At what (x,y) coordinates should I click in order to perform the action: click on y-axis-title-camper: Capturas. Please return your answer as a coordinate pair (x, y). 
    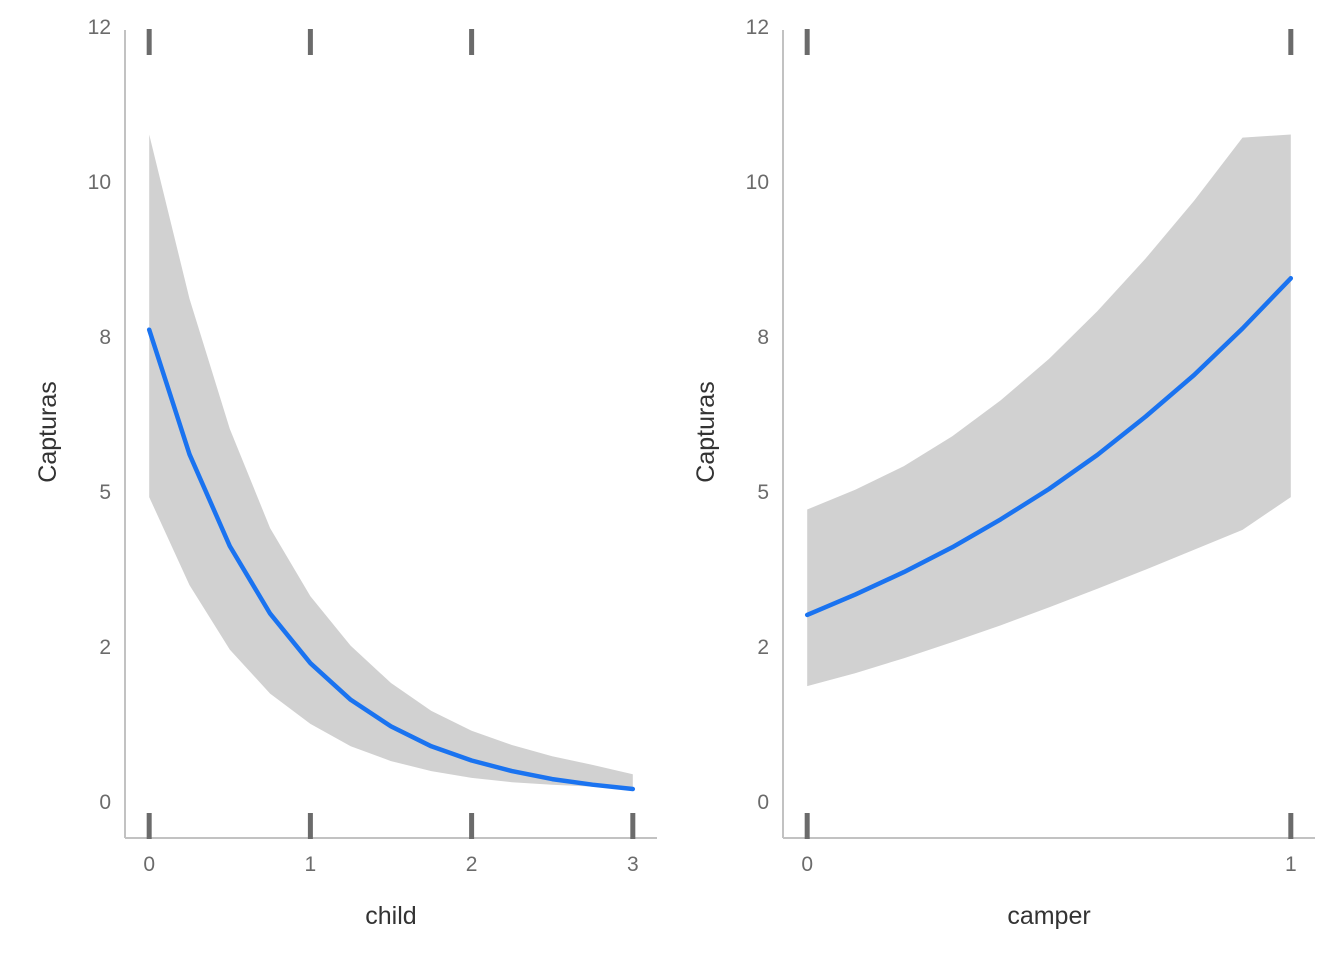
    Looking at the image, I should click on (706, 431).